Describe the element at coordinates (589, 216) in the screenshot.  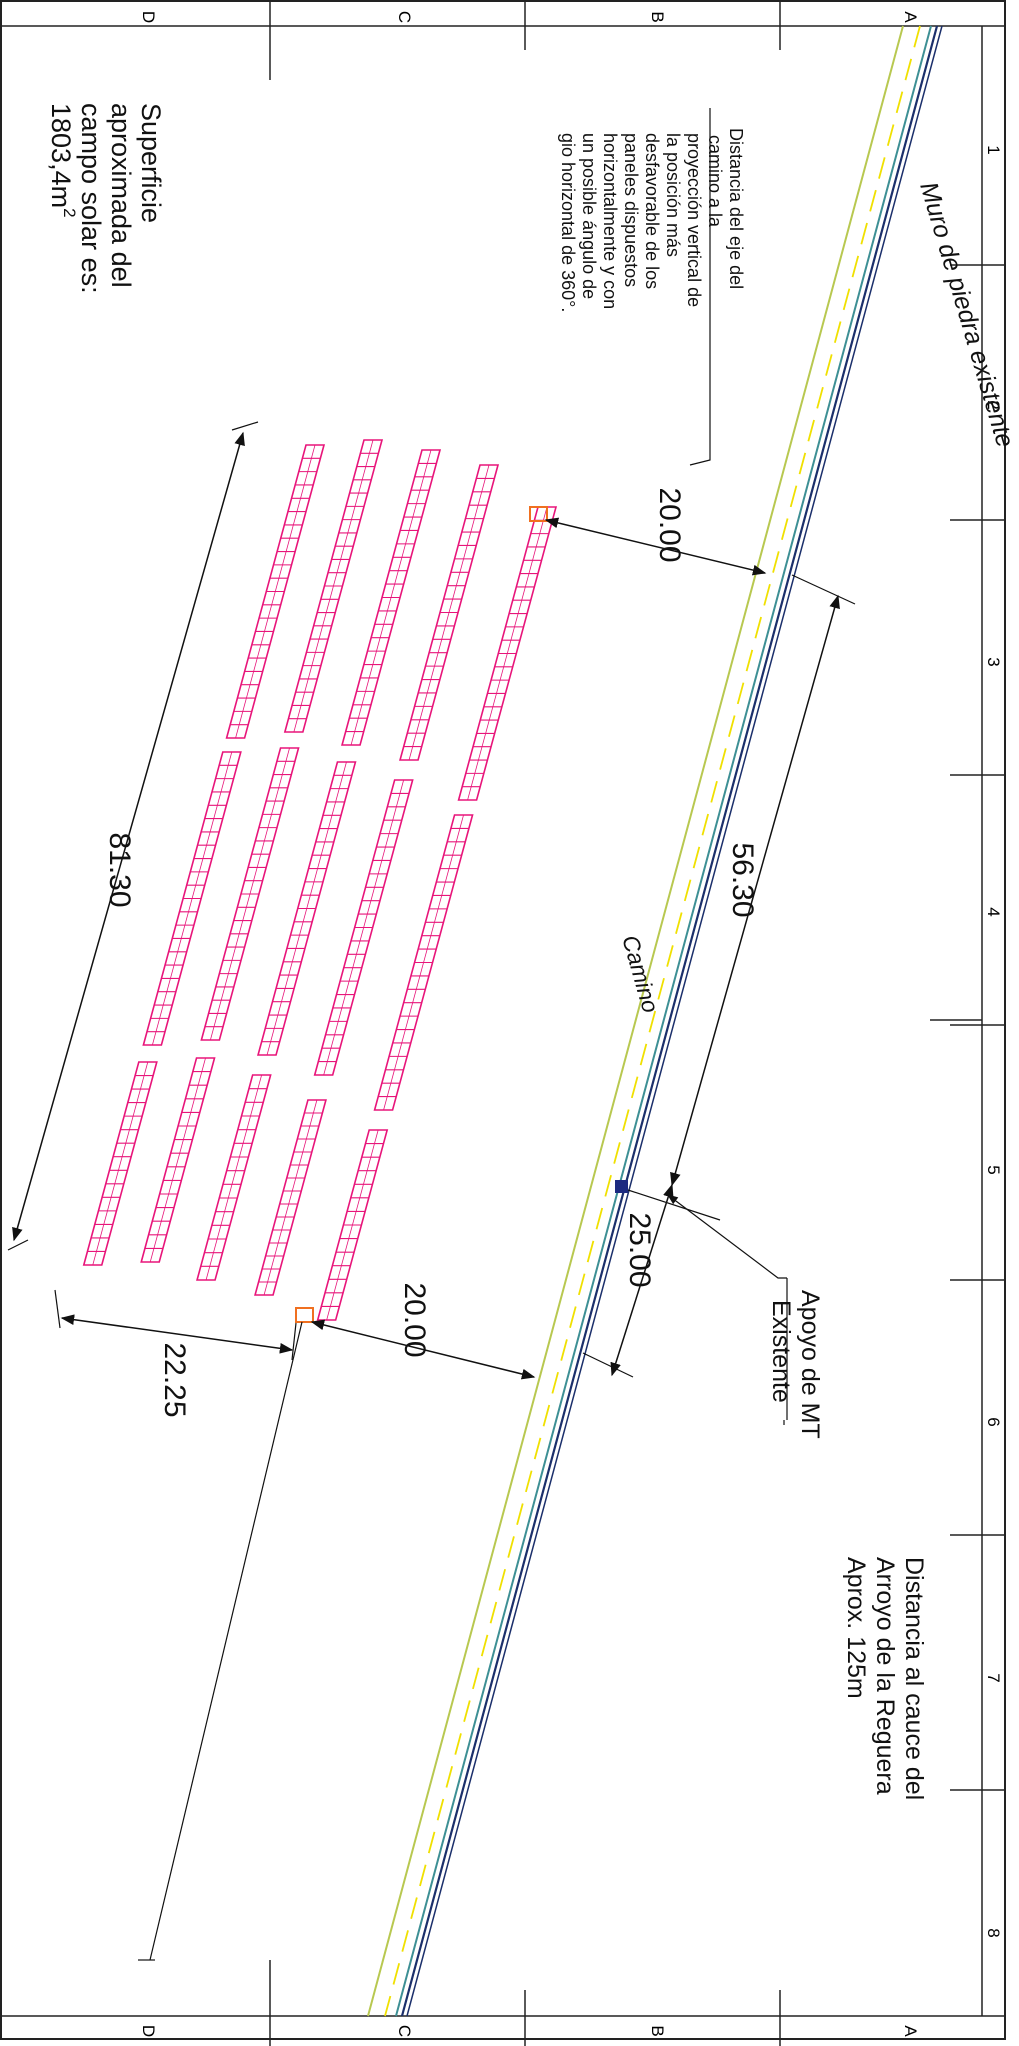
I see `svg-text: un posible ángulo de` at that location.